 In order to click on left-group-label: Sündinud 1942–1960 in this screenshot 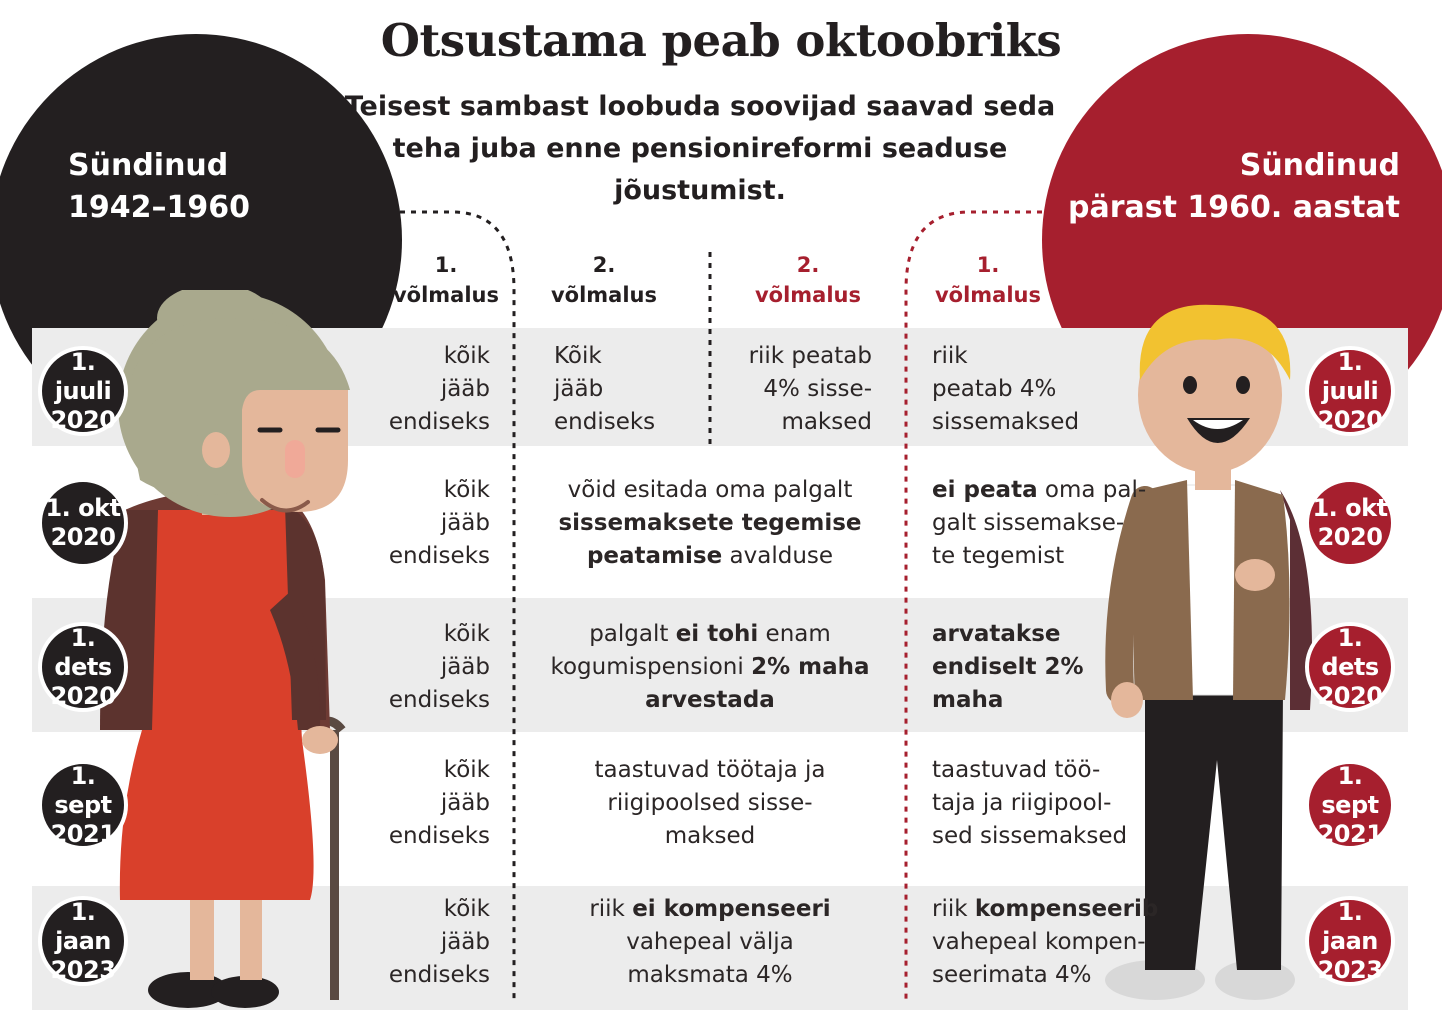, I will do `click(159, 186)`.